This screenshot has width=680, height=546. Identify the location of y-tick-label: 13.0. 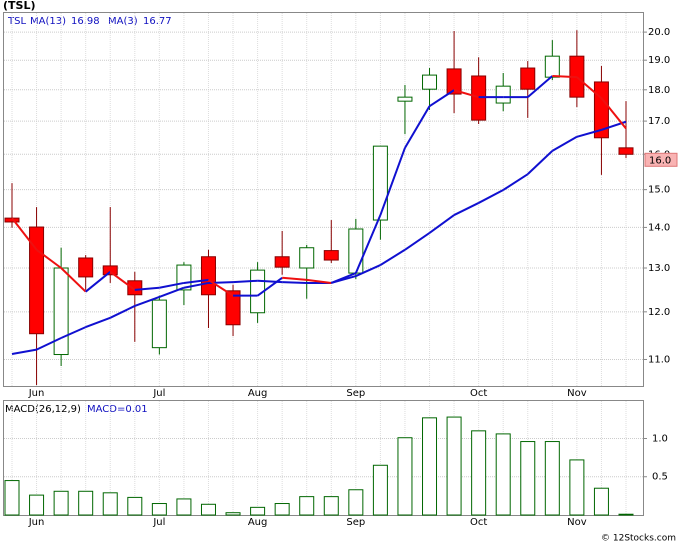
(659, 268).